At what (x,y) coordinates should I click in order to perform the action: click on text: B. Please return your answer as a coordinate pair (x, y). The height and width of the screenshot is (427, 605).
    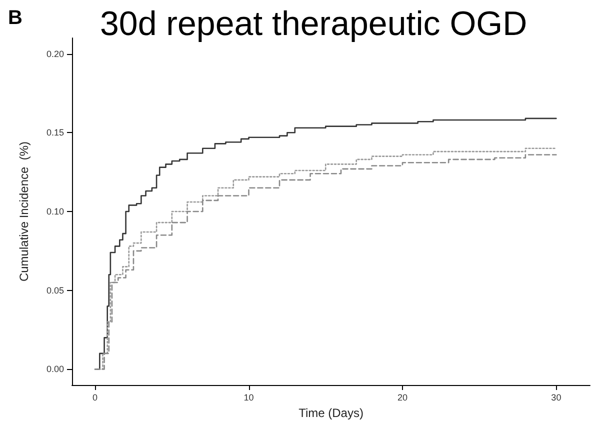
    Looking at the image, I should click on (15, 18).